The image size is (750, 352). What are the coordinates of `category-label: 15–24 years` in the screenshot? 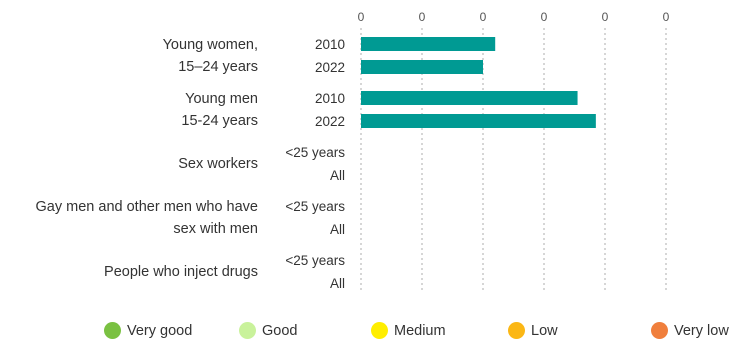 It's located at (218, 67).